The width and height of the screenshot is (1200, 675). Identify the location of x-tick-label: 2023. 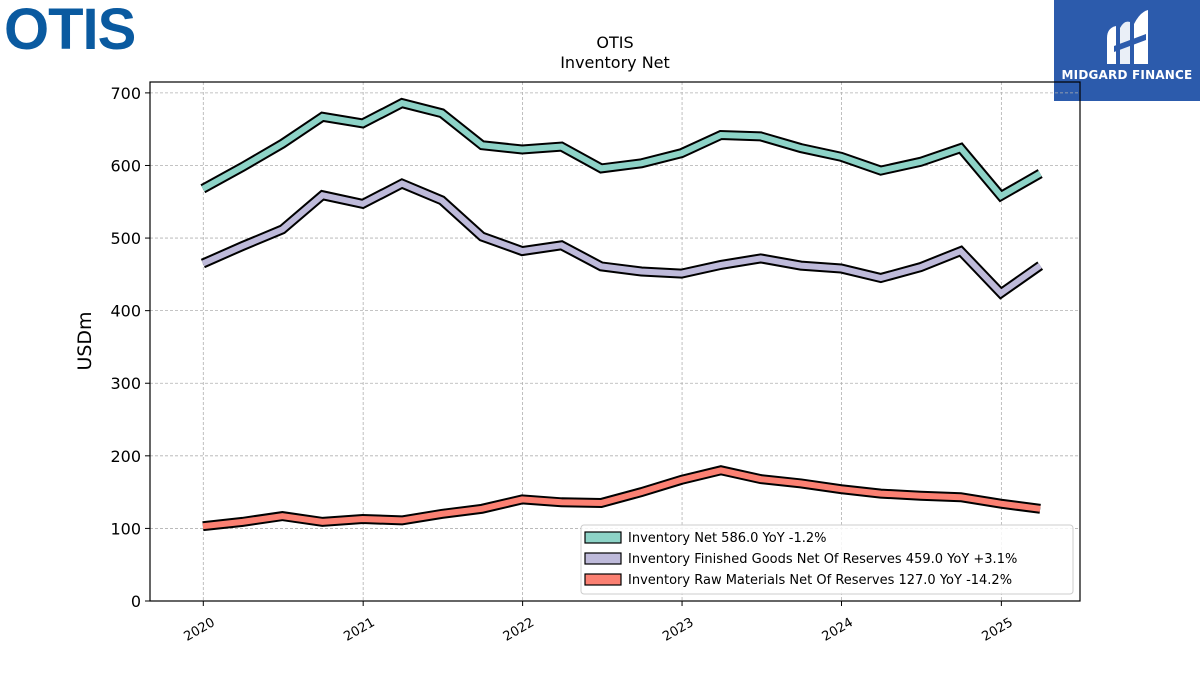
(678, 630).